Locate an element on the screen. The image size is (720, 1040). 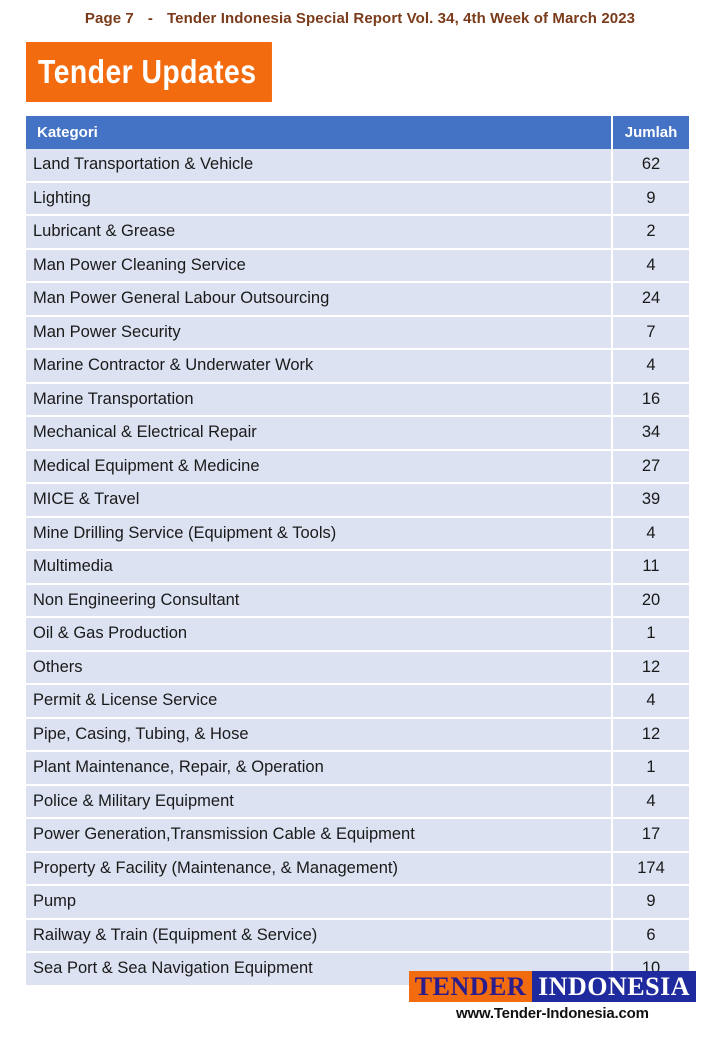
table-row: Land Transportation & Vehicle 62 is located at coordinates (357, 166).